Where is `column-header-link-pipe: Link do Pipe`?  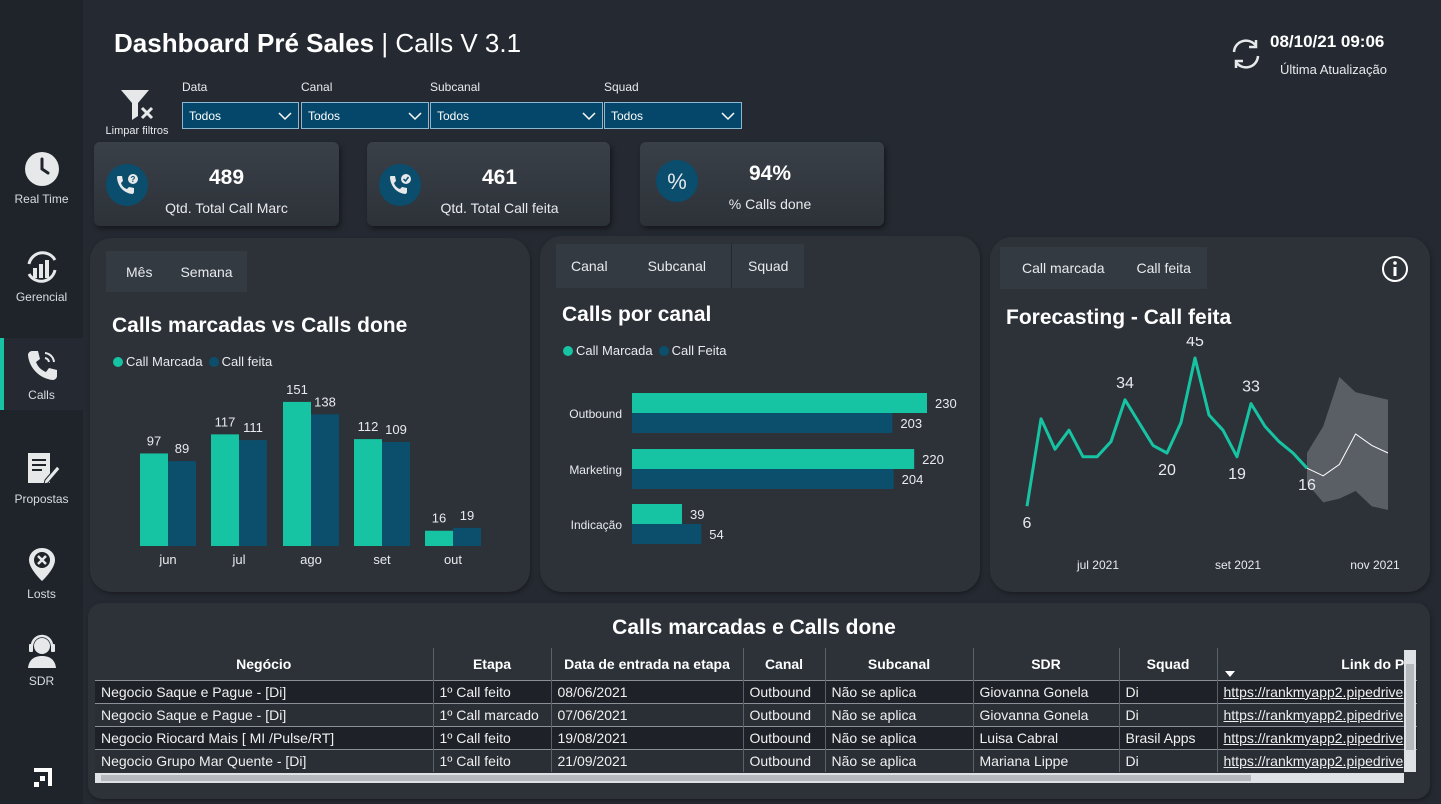
column-header-link-pipe: Link do Pipe is located at coordinates (1317, 664).